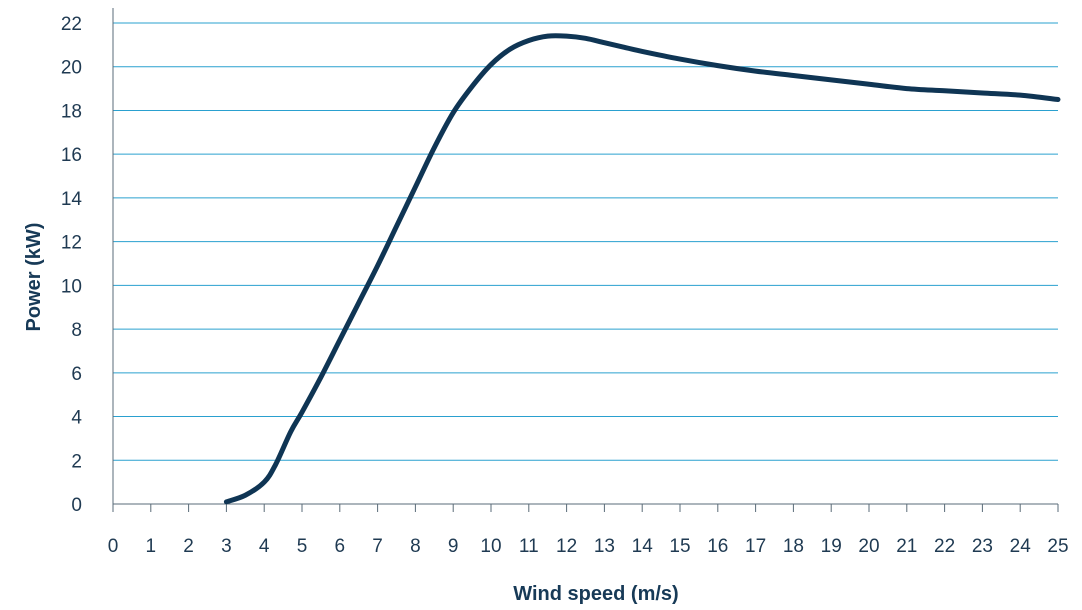 The width and height of the screenshot is (1082, 610). Describe the element at coordinates (71, 24) in the screenshot. I see `y-tick-label-22: 22` at that location.